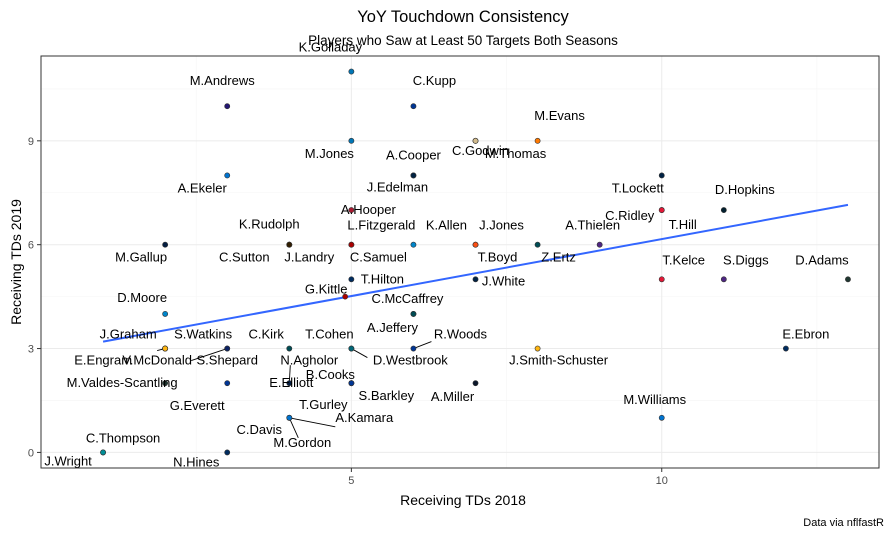 The width and height of the screenshot is (896, 535). Describe the element at coordinates (331, 47) in the screenshot. I see `label-k-golladay: K.Golladay` at that location.